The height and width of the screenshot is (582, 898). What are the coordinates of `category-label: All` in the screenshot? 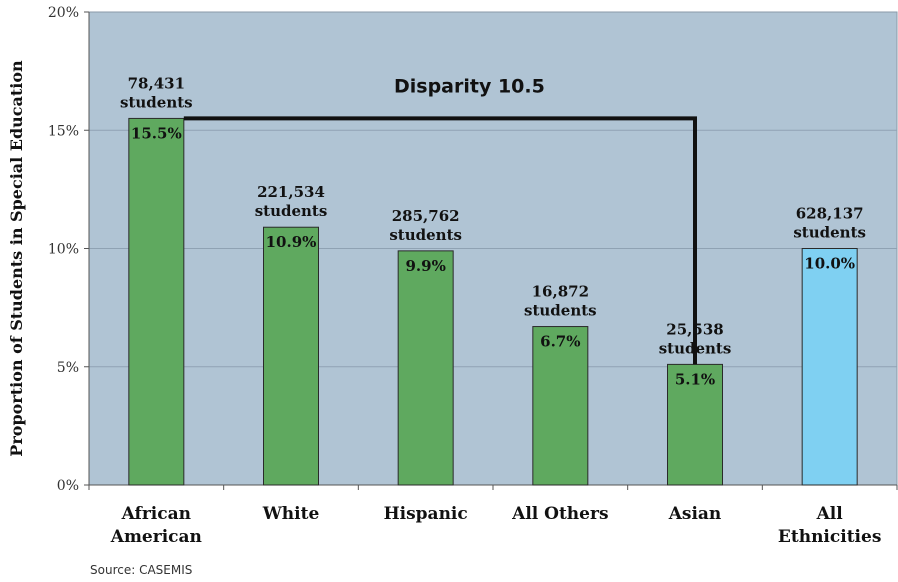 It's located at (830, 514).